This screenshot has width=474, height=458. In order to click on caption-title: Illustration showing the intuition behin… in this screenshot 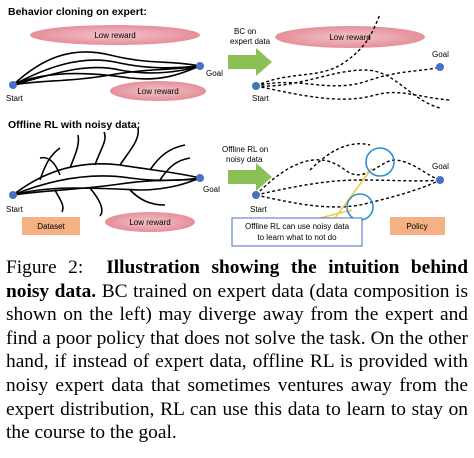, I will do `click(237, 279)`.